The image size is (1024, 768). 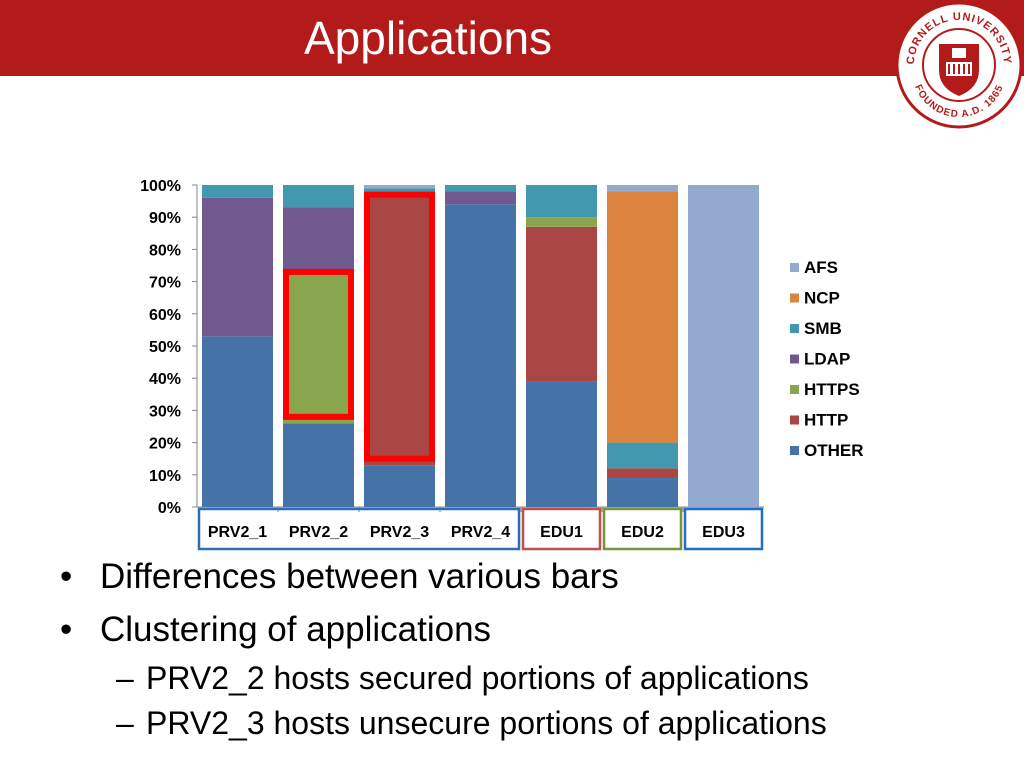 What do you see at coordinates (821, 267) in the screenshot?
I see `legend-label: AFS` at bounding box center [821, 267].